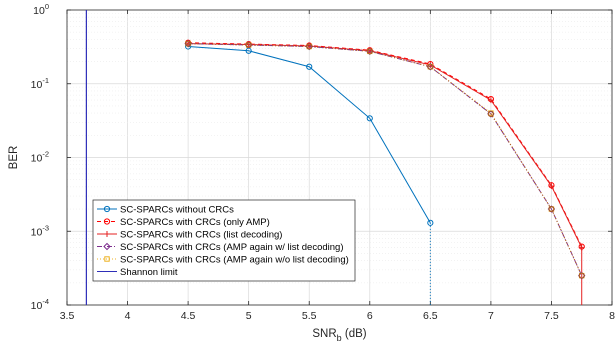 The width and height of the screenshot is (616, 350). I want to click on y-tick-label: 10⁰, so click(41, 9).